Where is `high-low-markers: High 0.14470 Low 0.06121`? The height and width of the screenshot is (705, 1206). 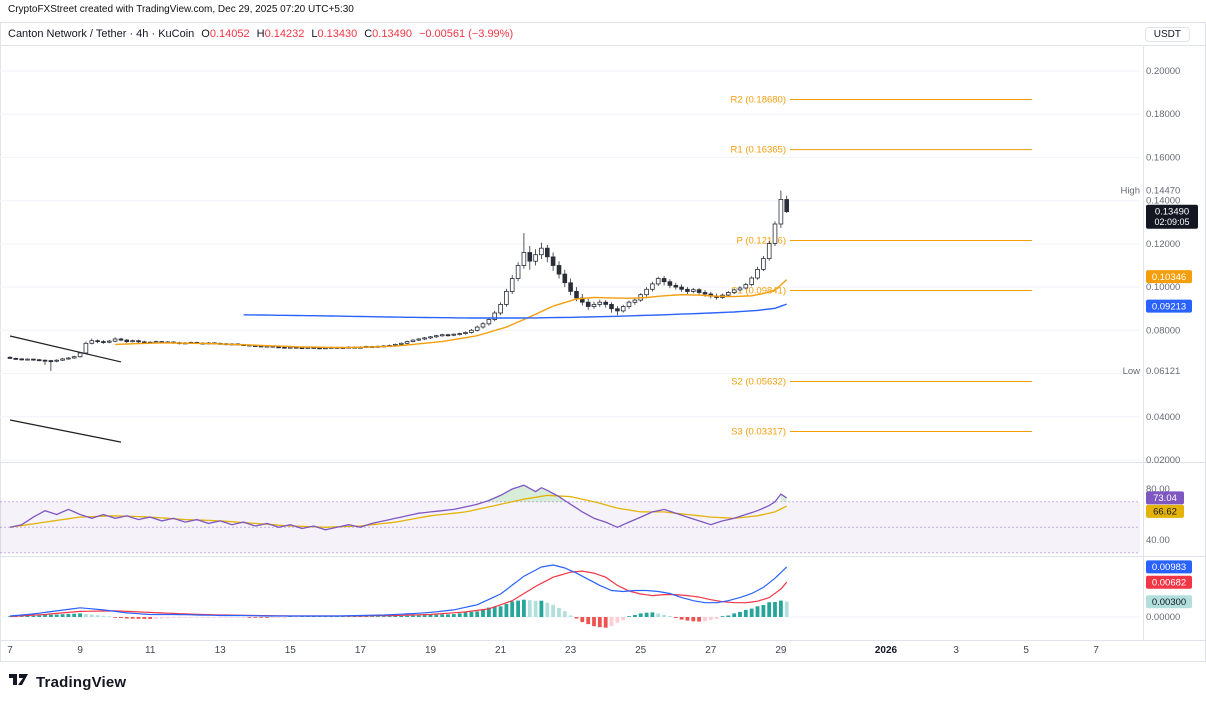
high-low-markers: High 0.14470 Low 0.06121 is located at coordinates (1150, 281).